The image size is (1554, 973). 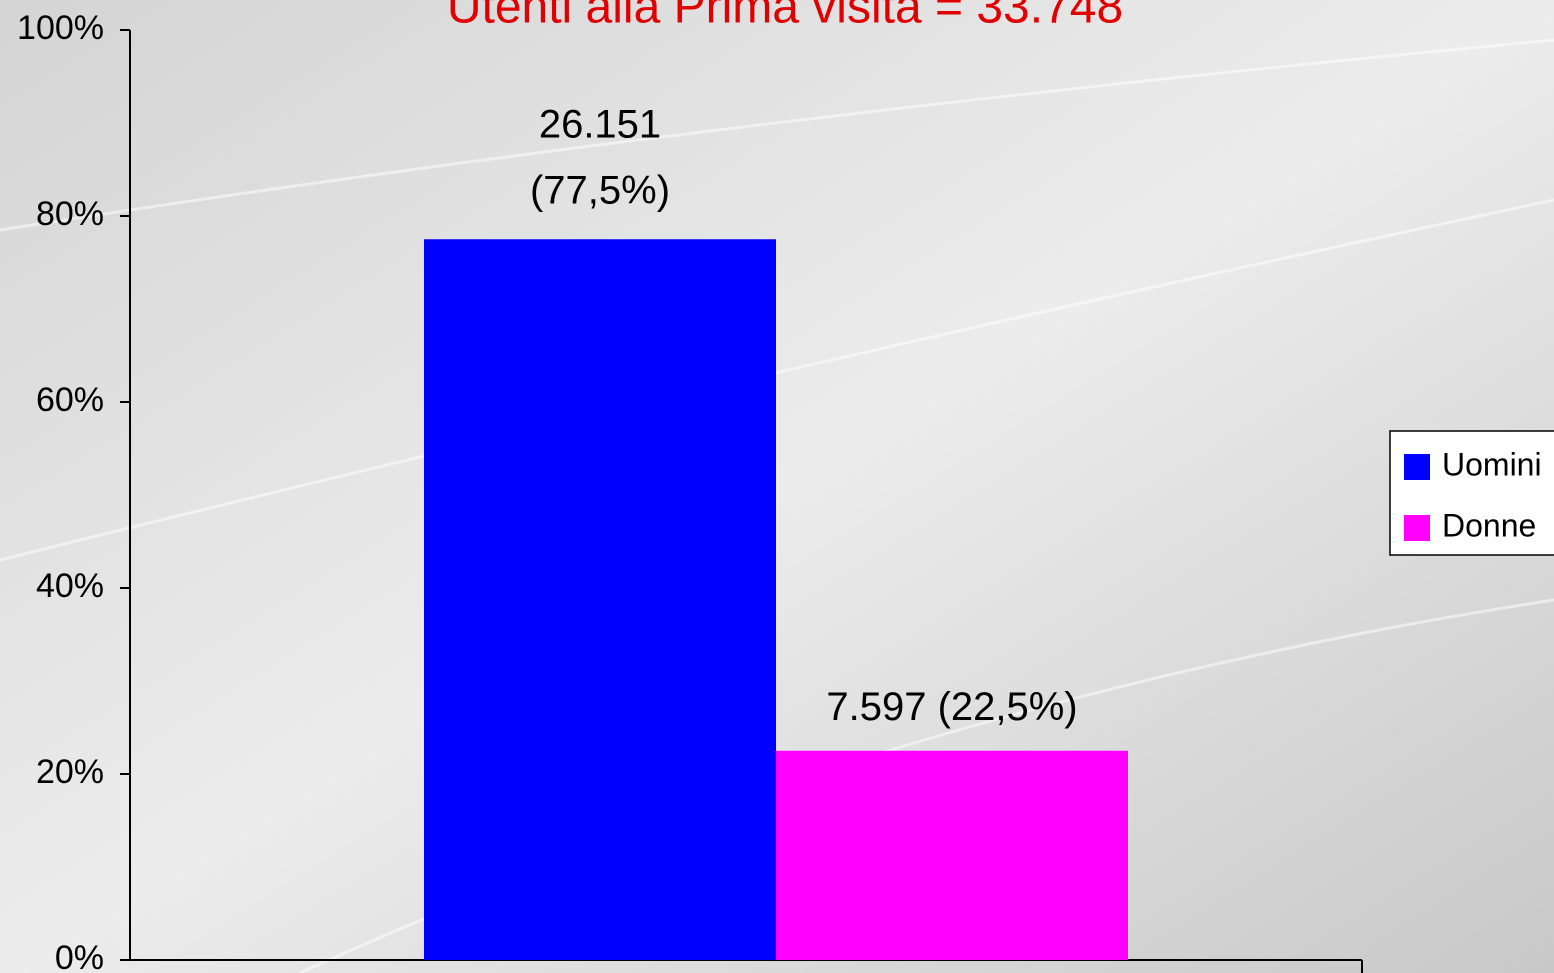 I want to click on data-label: 26.151 (77,5%), so click(x=600, y=157).